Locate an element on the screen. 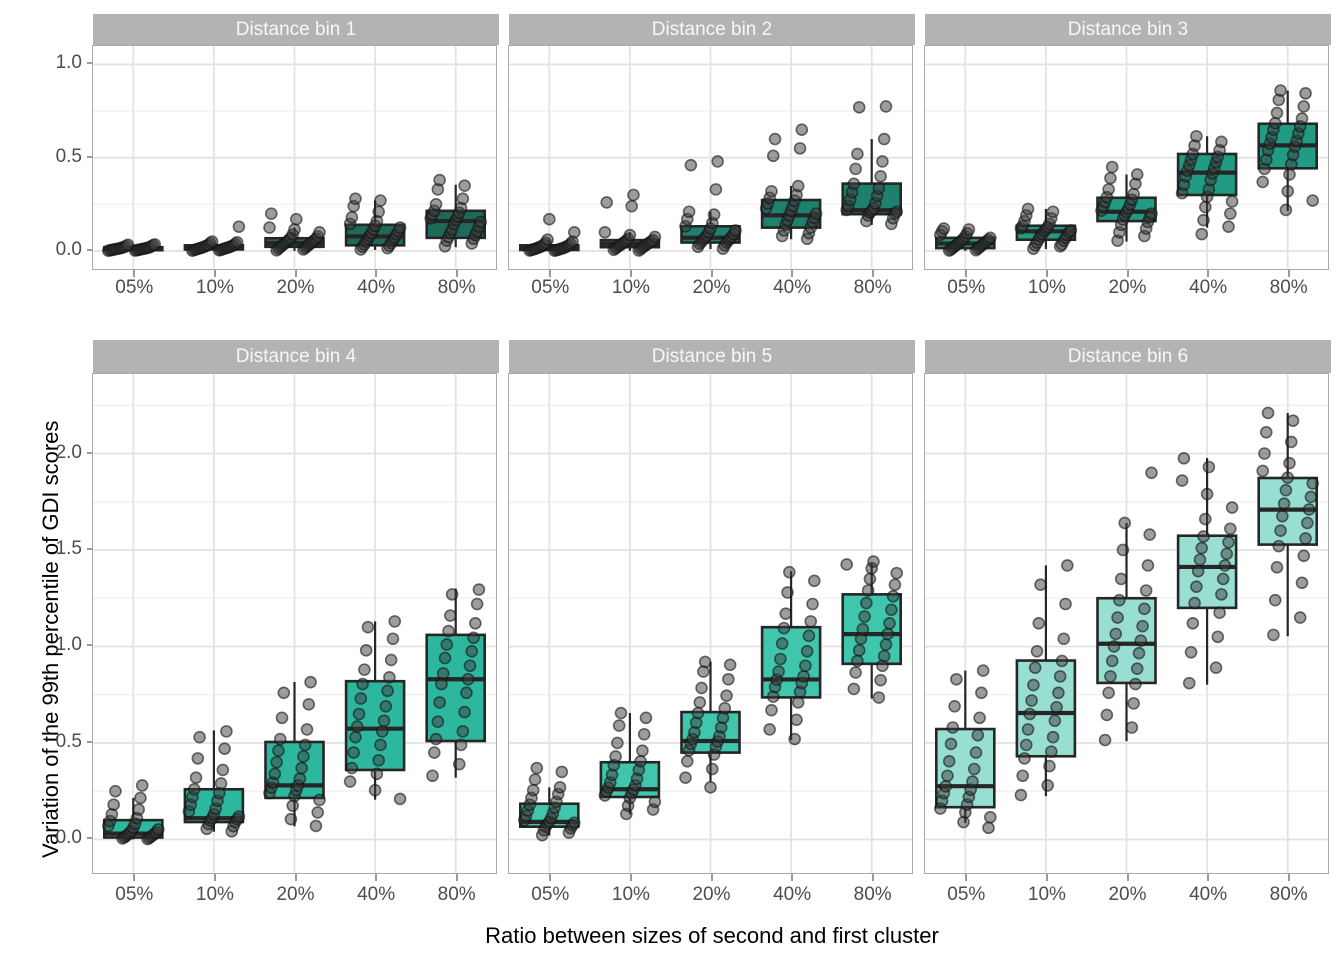  facet-strip: Distance bin 3 is located at coordinates (1128, 29).